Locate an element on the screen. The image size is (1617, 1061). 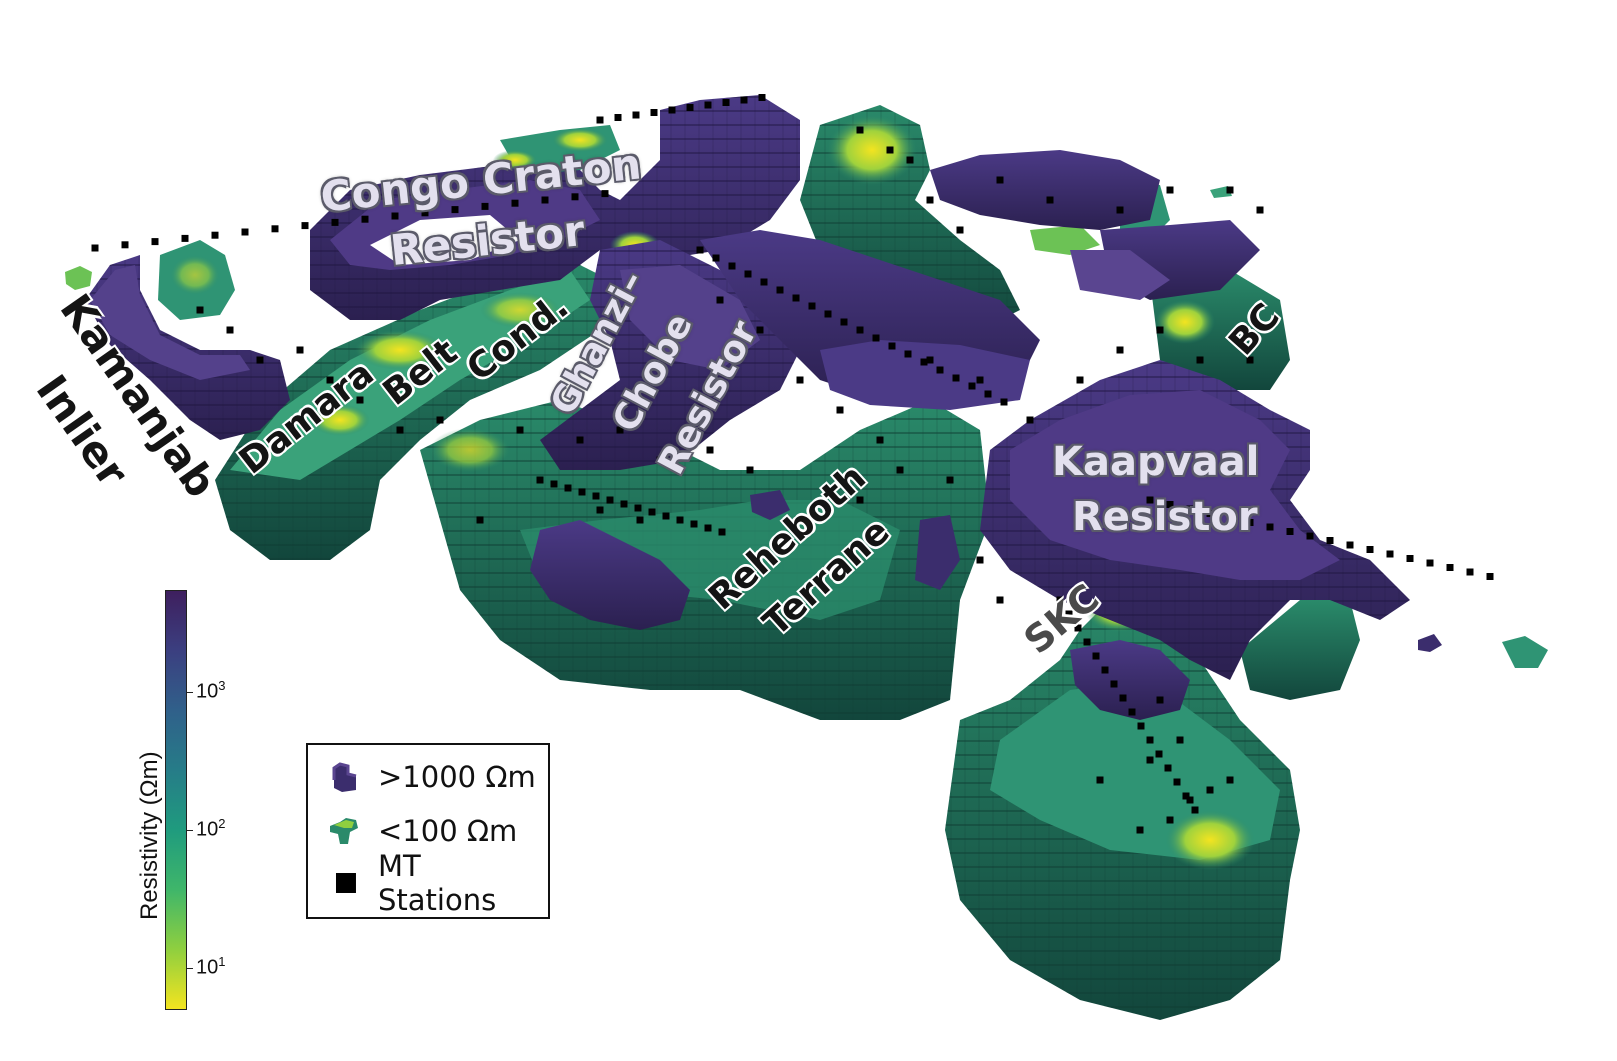
legend-stations-label: MT Stations is located at coordinates (437, 883).